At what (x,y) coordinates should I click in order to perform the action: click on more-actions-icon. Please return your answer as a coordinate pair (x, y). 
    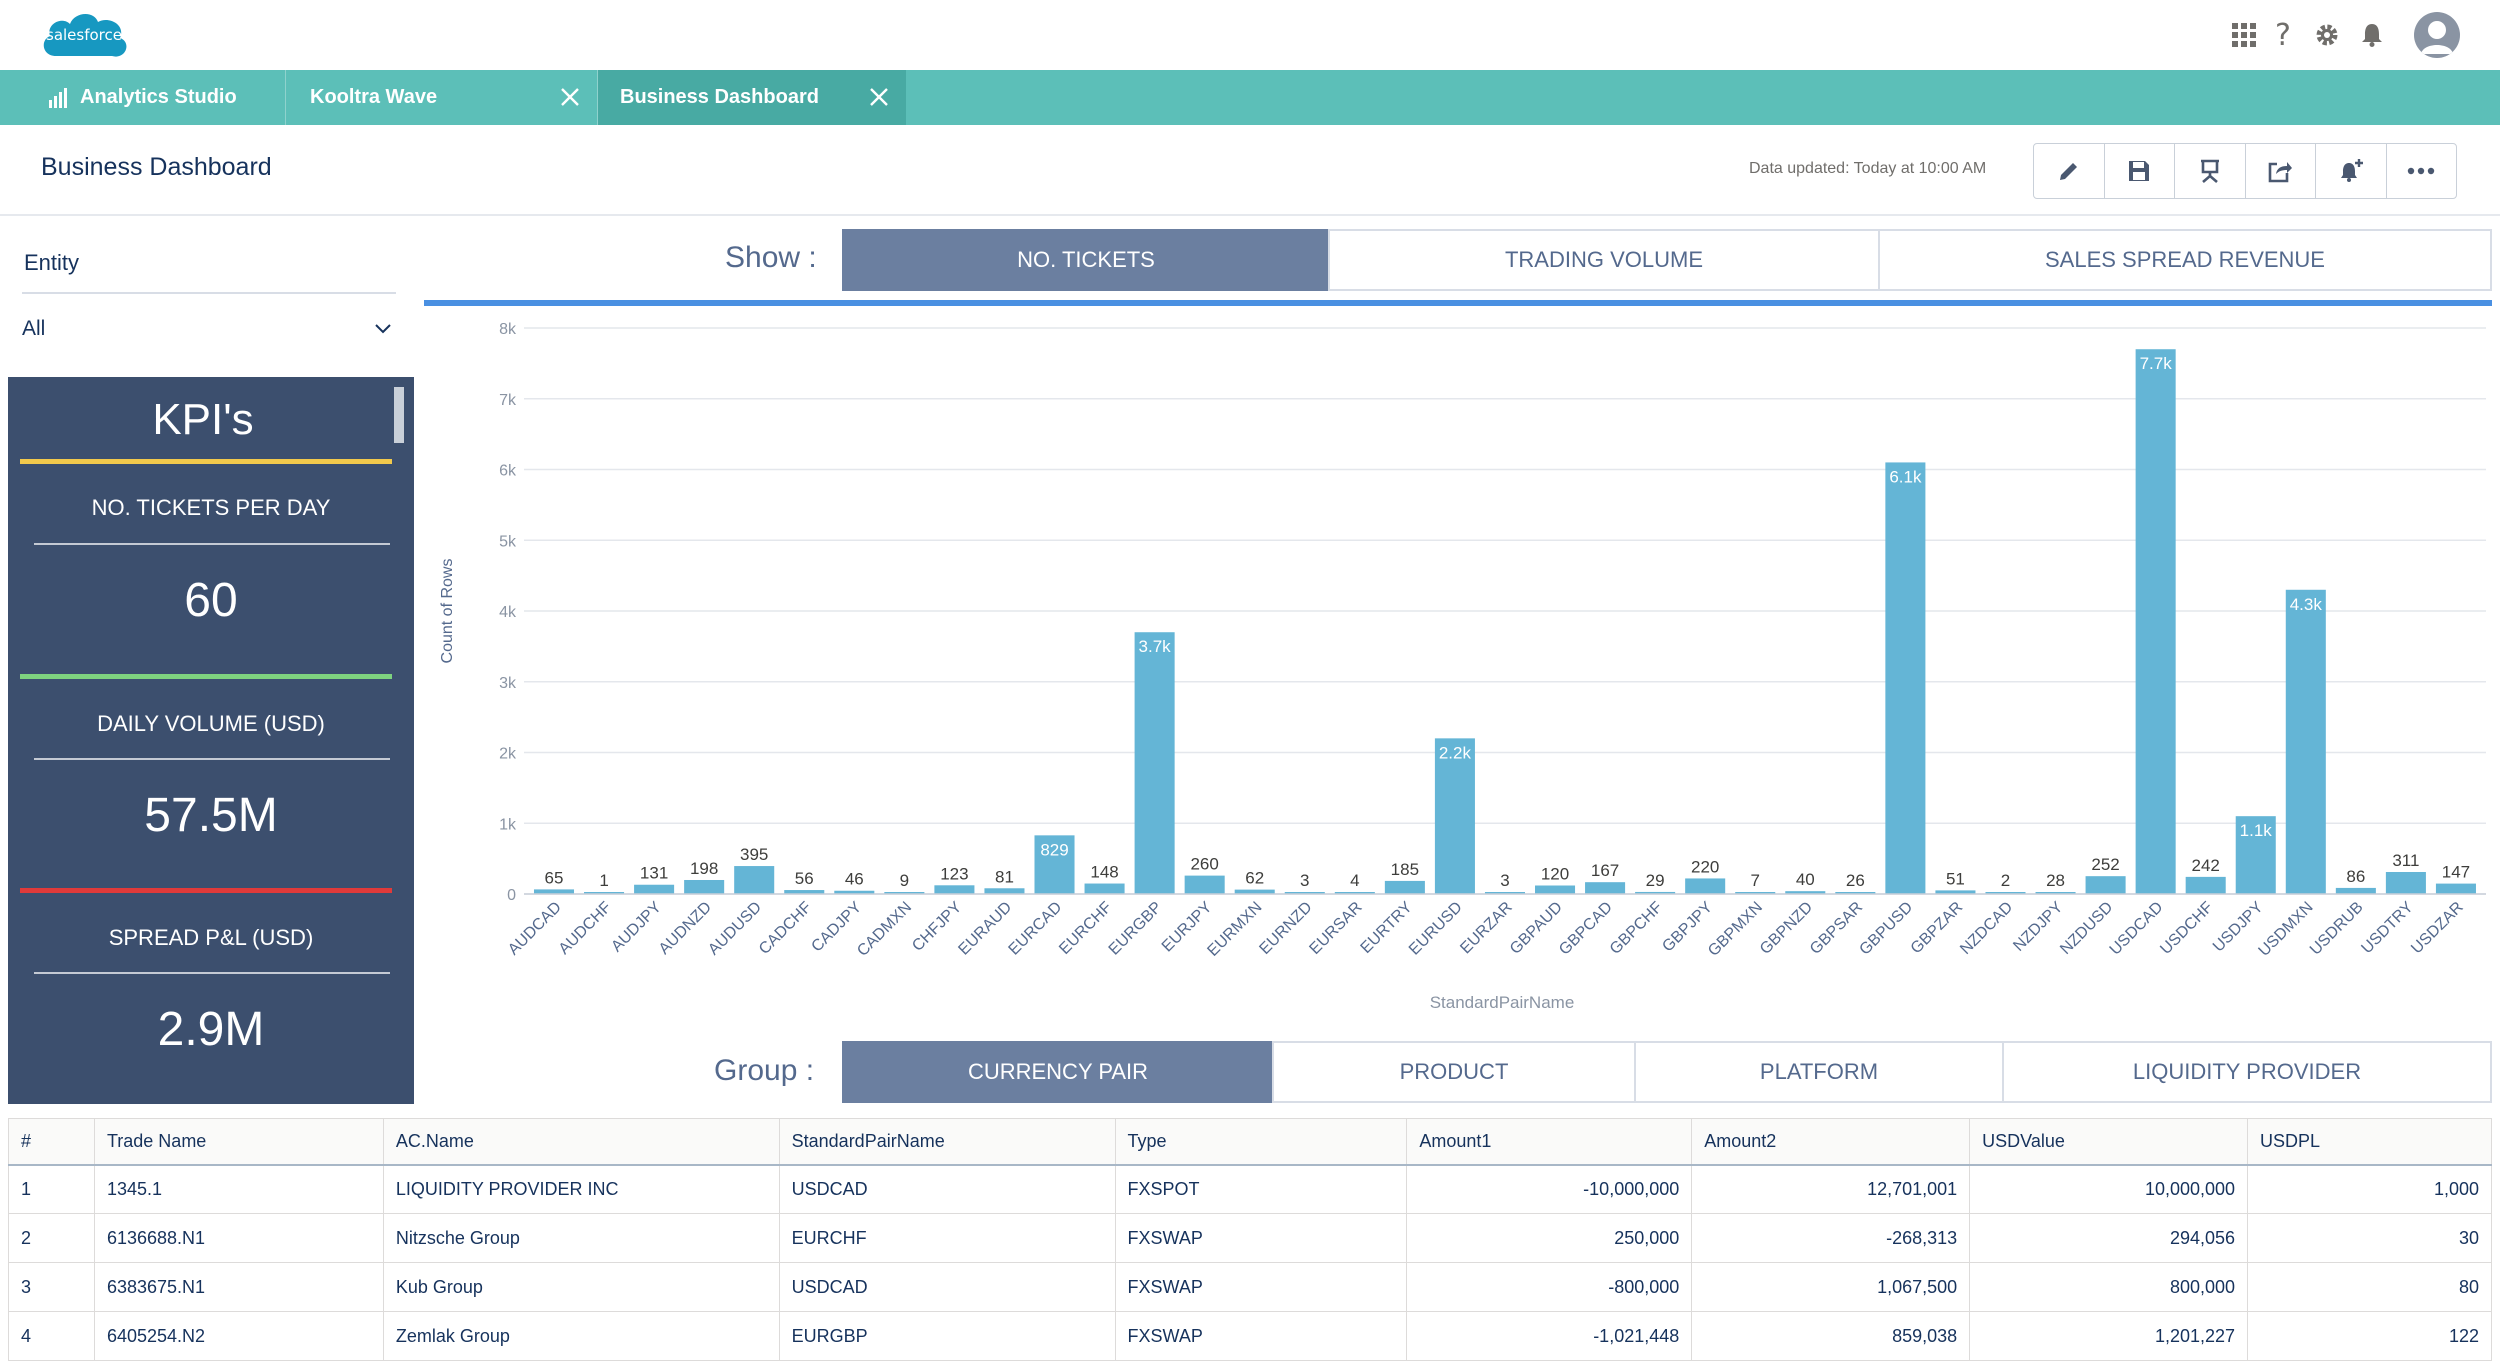
    Looking at the image, I should click on (2421, 171).